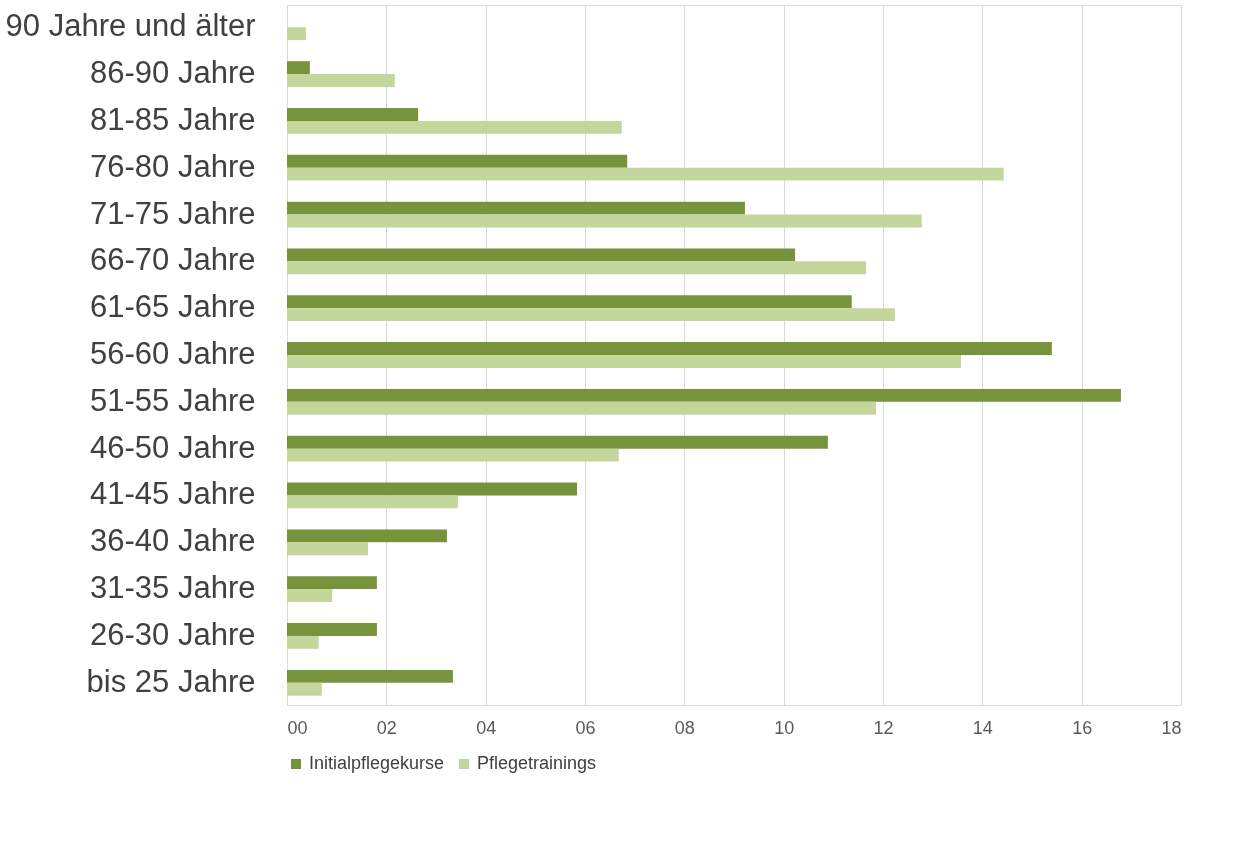  What do you see at coordinates (173, 307) in the screenshot?
I see `y-tick-label: 61-65 Jahre` at bounding box center [173, 307].